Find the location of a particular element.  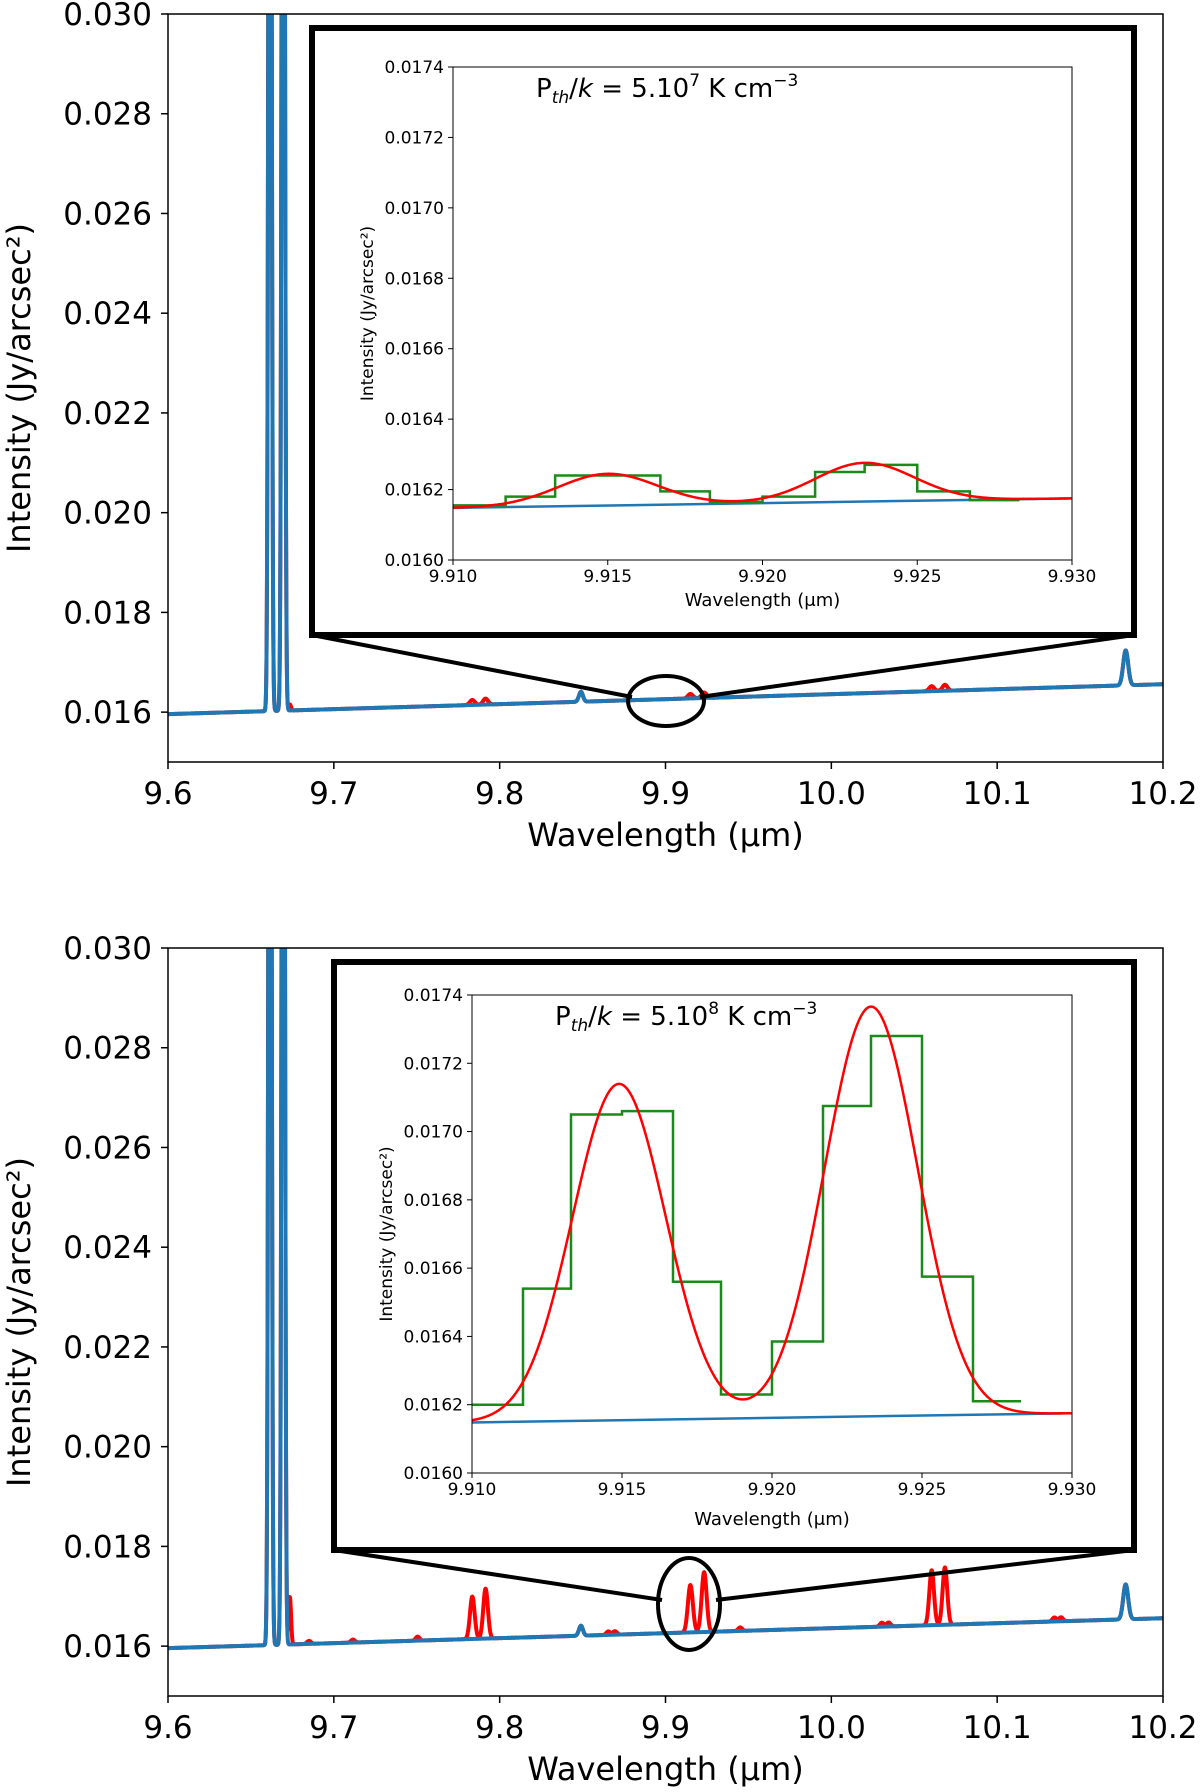

top-y-tick-label: 0.030 is located at coordinates (107, 16).